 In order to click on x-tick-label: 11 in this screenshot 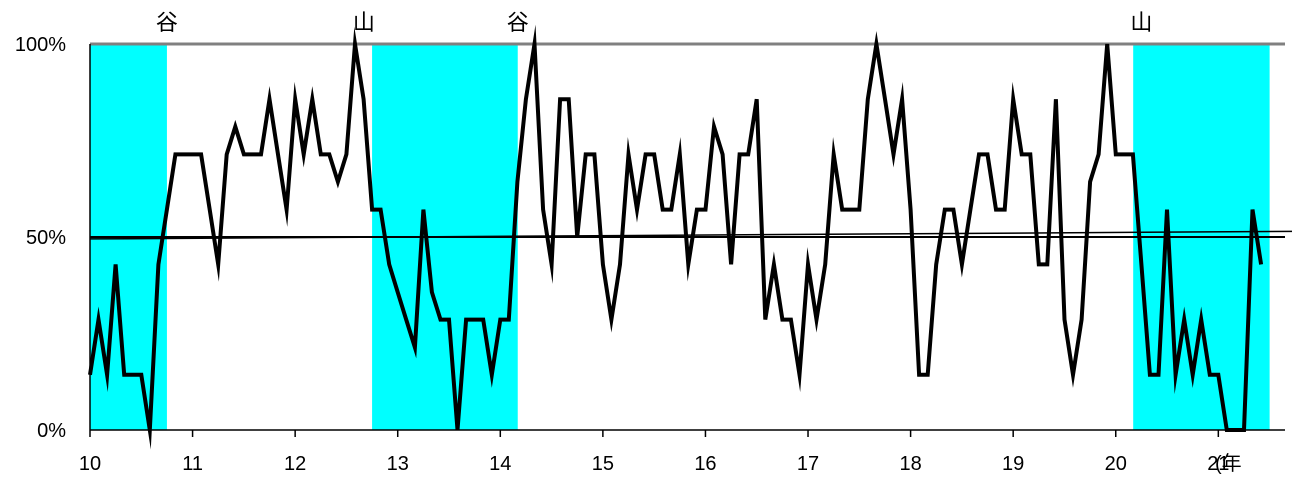, I will do `click(192, 464)`.